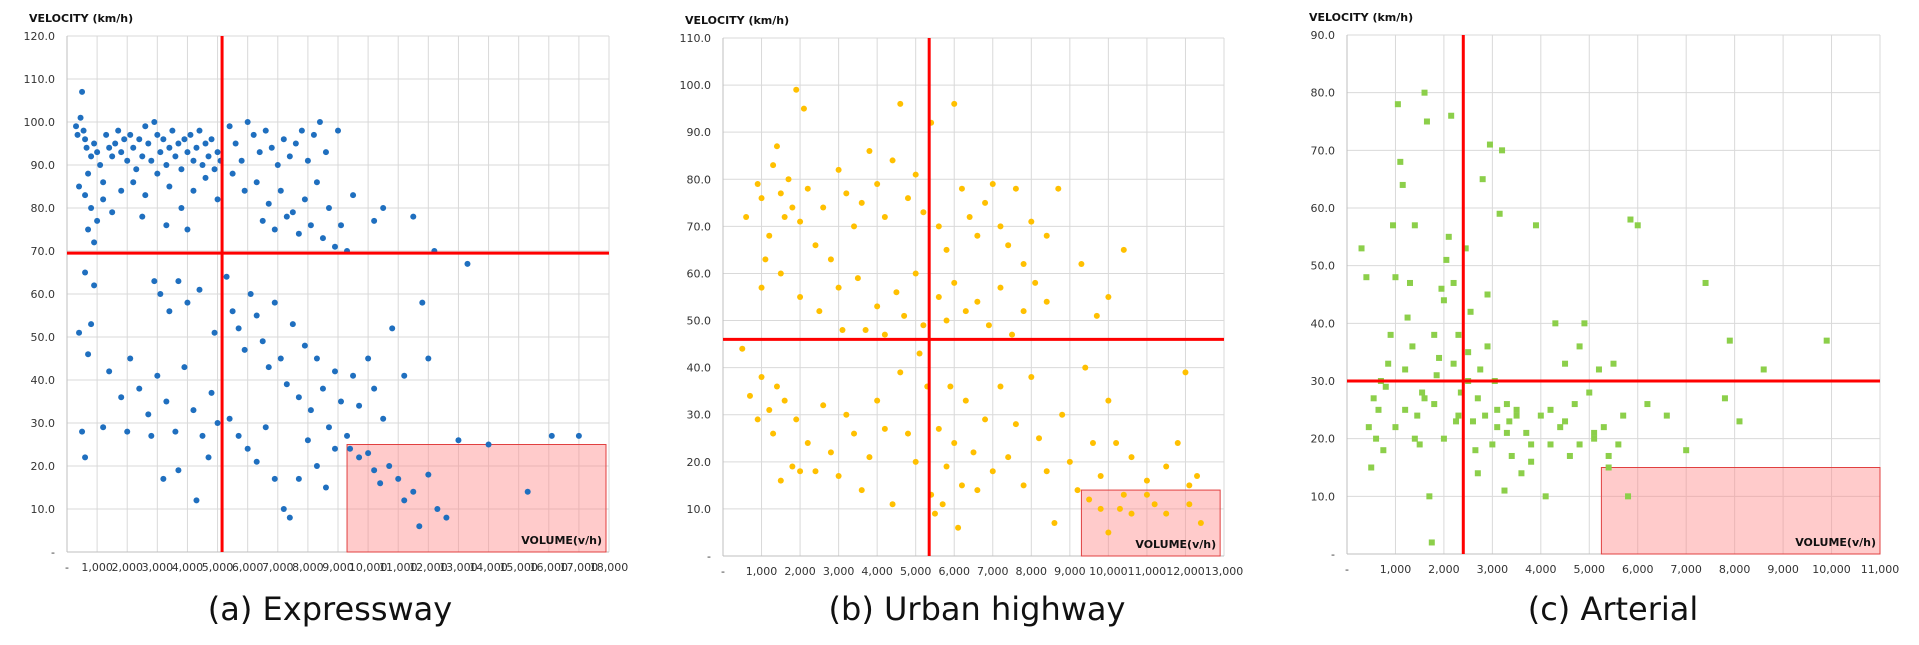  What do you see at coordinates (1740, 511) in the screenshot?
I see `highlight-region` at bounding box center [1740, 511].